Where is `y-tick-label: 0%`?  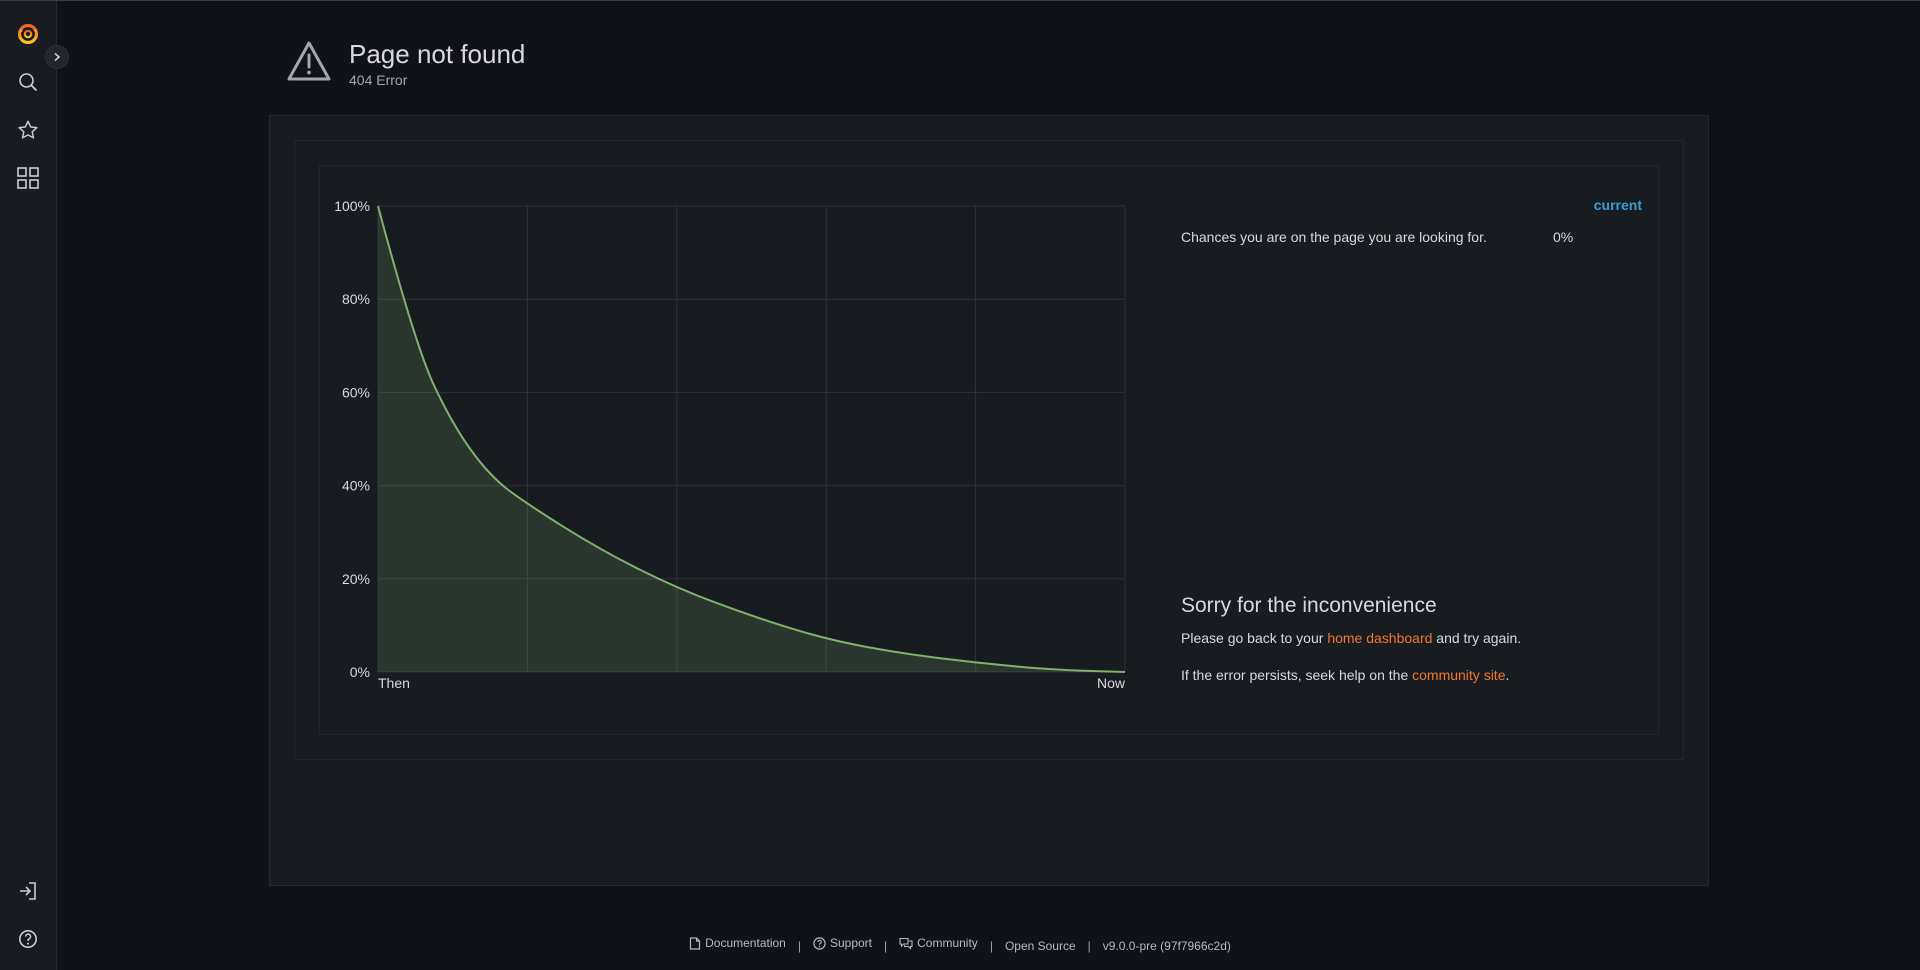
y-tick-label: 0% is located at coordinates (360, 672).